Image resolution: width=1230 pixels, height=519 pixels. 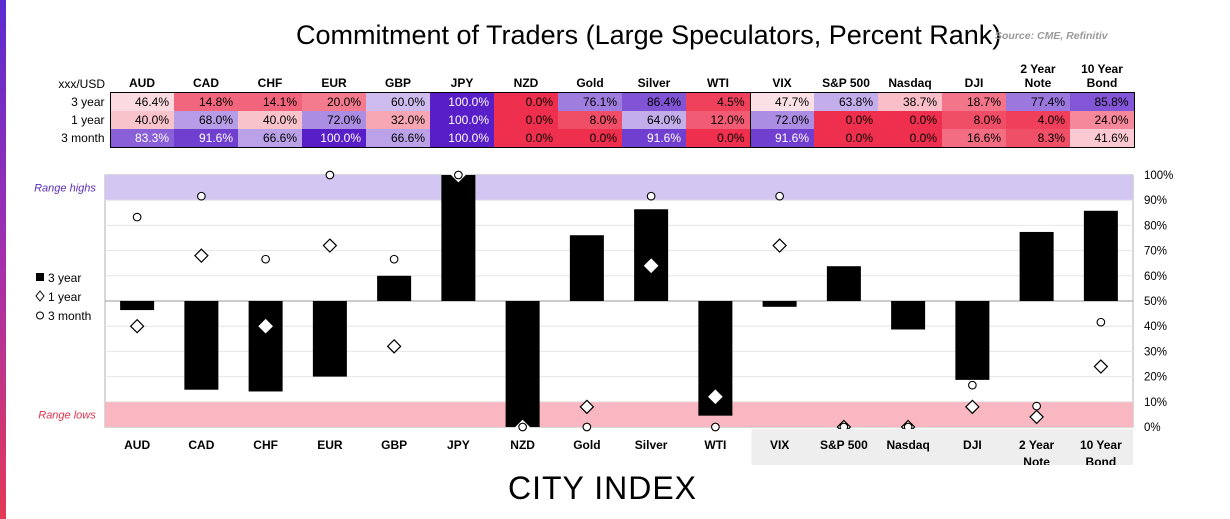 I want to click on table-cell: 86.4%, so click(x=654, y=101).